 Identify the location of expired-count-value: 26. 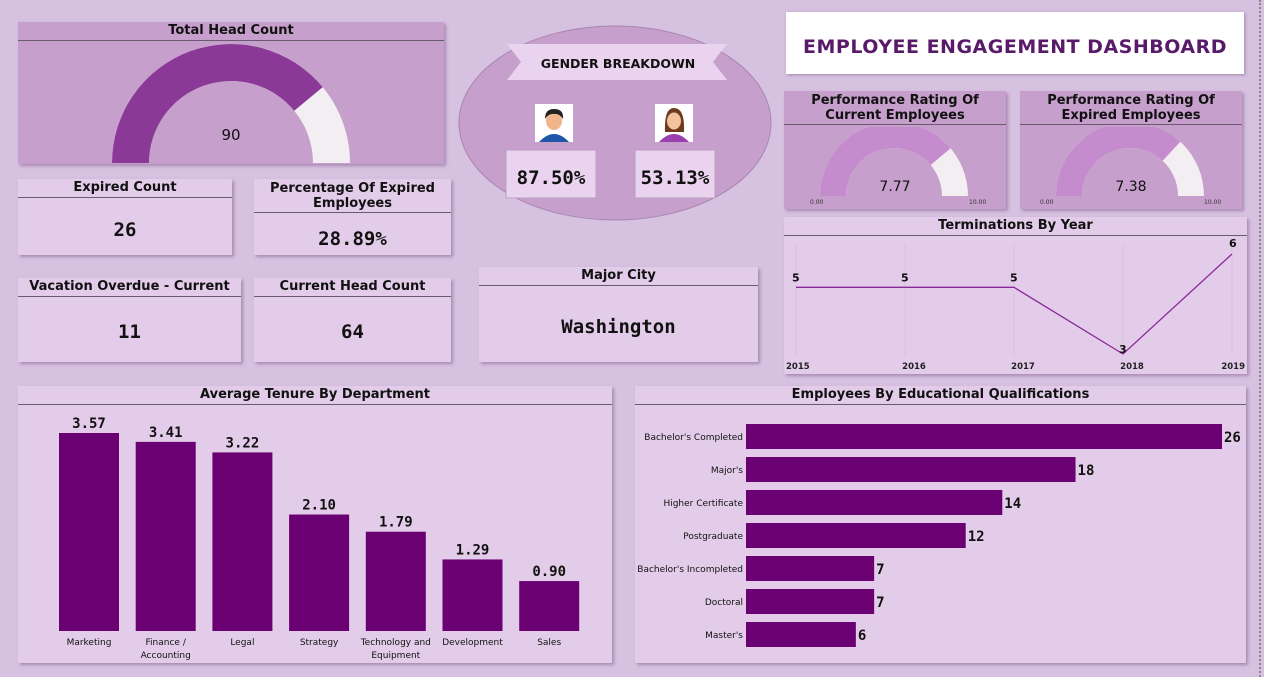
(125, 230).